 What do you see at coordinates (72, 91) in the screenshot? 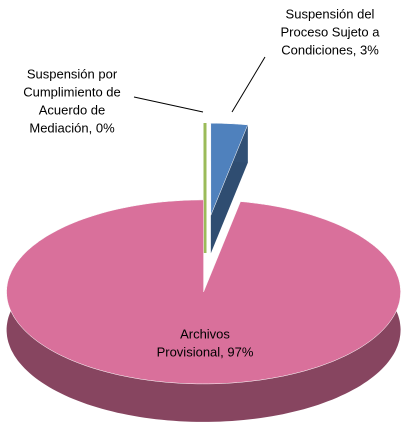
I see `data-label: Cumplimiento de` at bounding box center [72, 91].